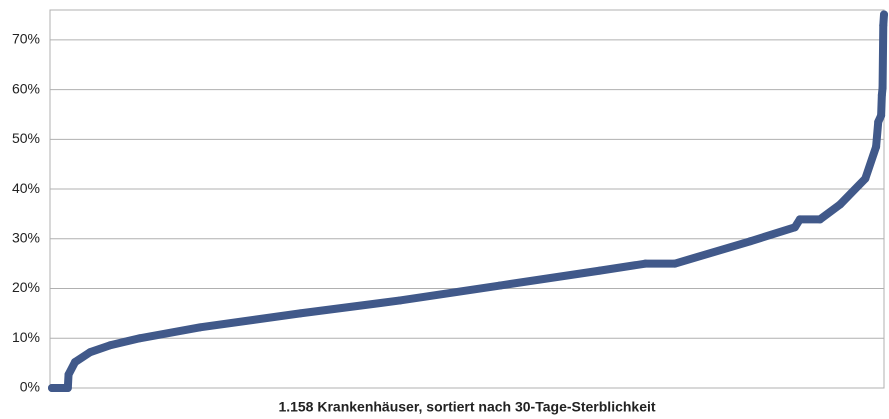  I want to click on y-tick-label: 70%, so click(26, 39).